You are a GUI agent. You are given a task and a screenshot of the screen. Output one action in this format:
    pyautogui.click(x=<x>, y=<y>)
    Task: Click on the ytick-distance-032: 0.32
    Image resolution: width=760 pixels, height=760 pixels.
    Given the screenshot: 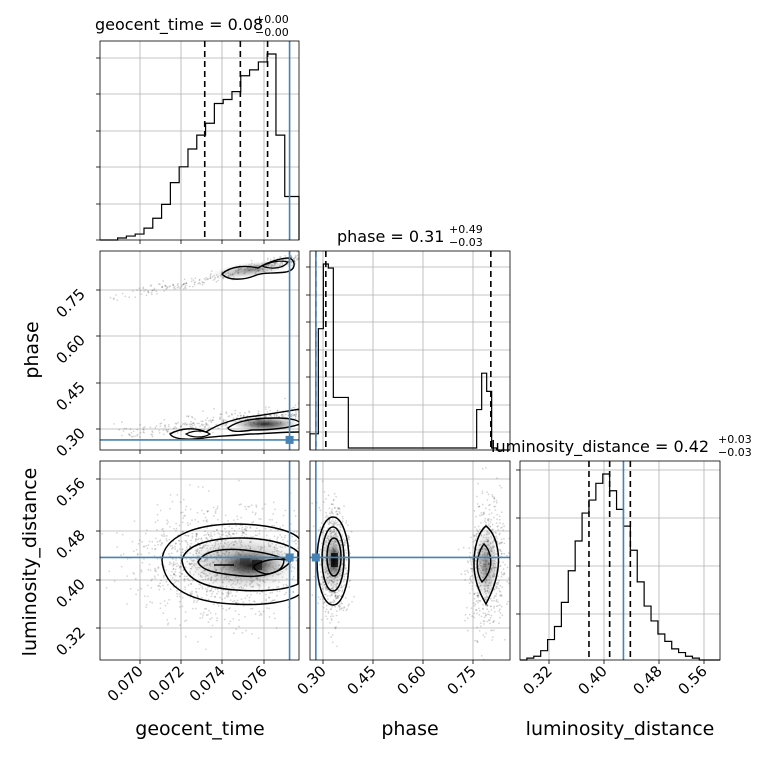 What is the action you would take?
    pyautogui.click(x=70, y=641)
    